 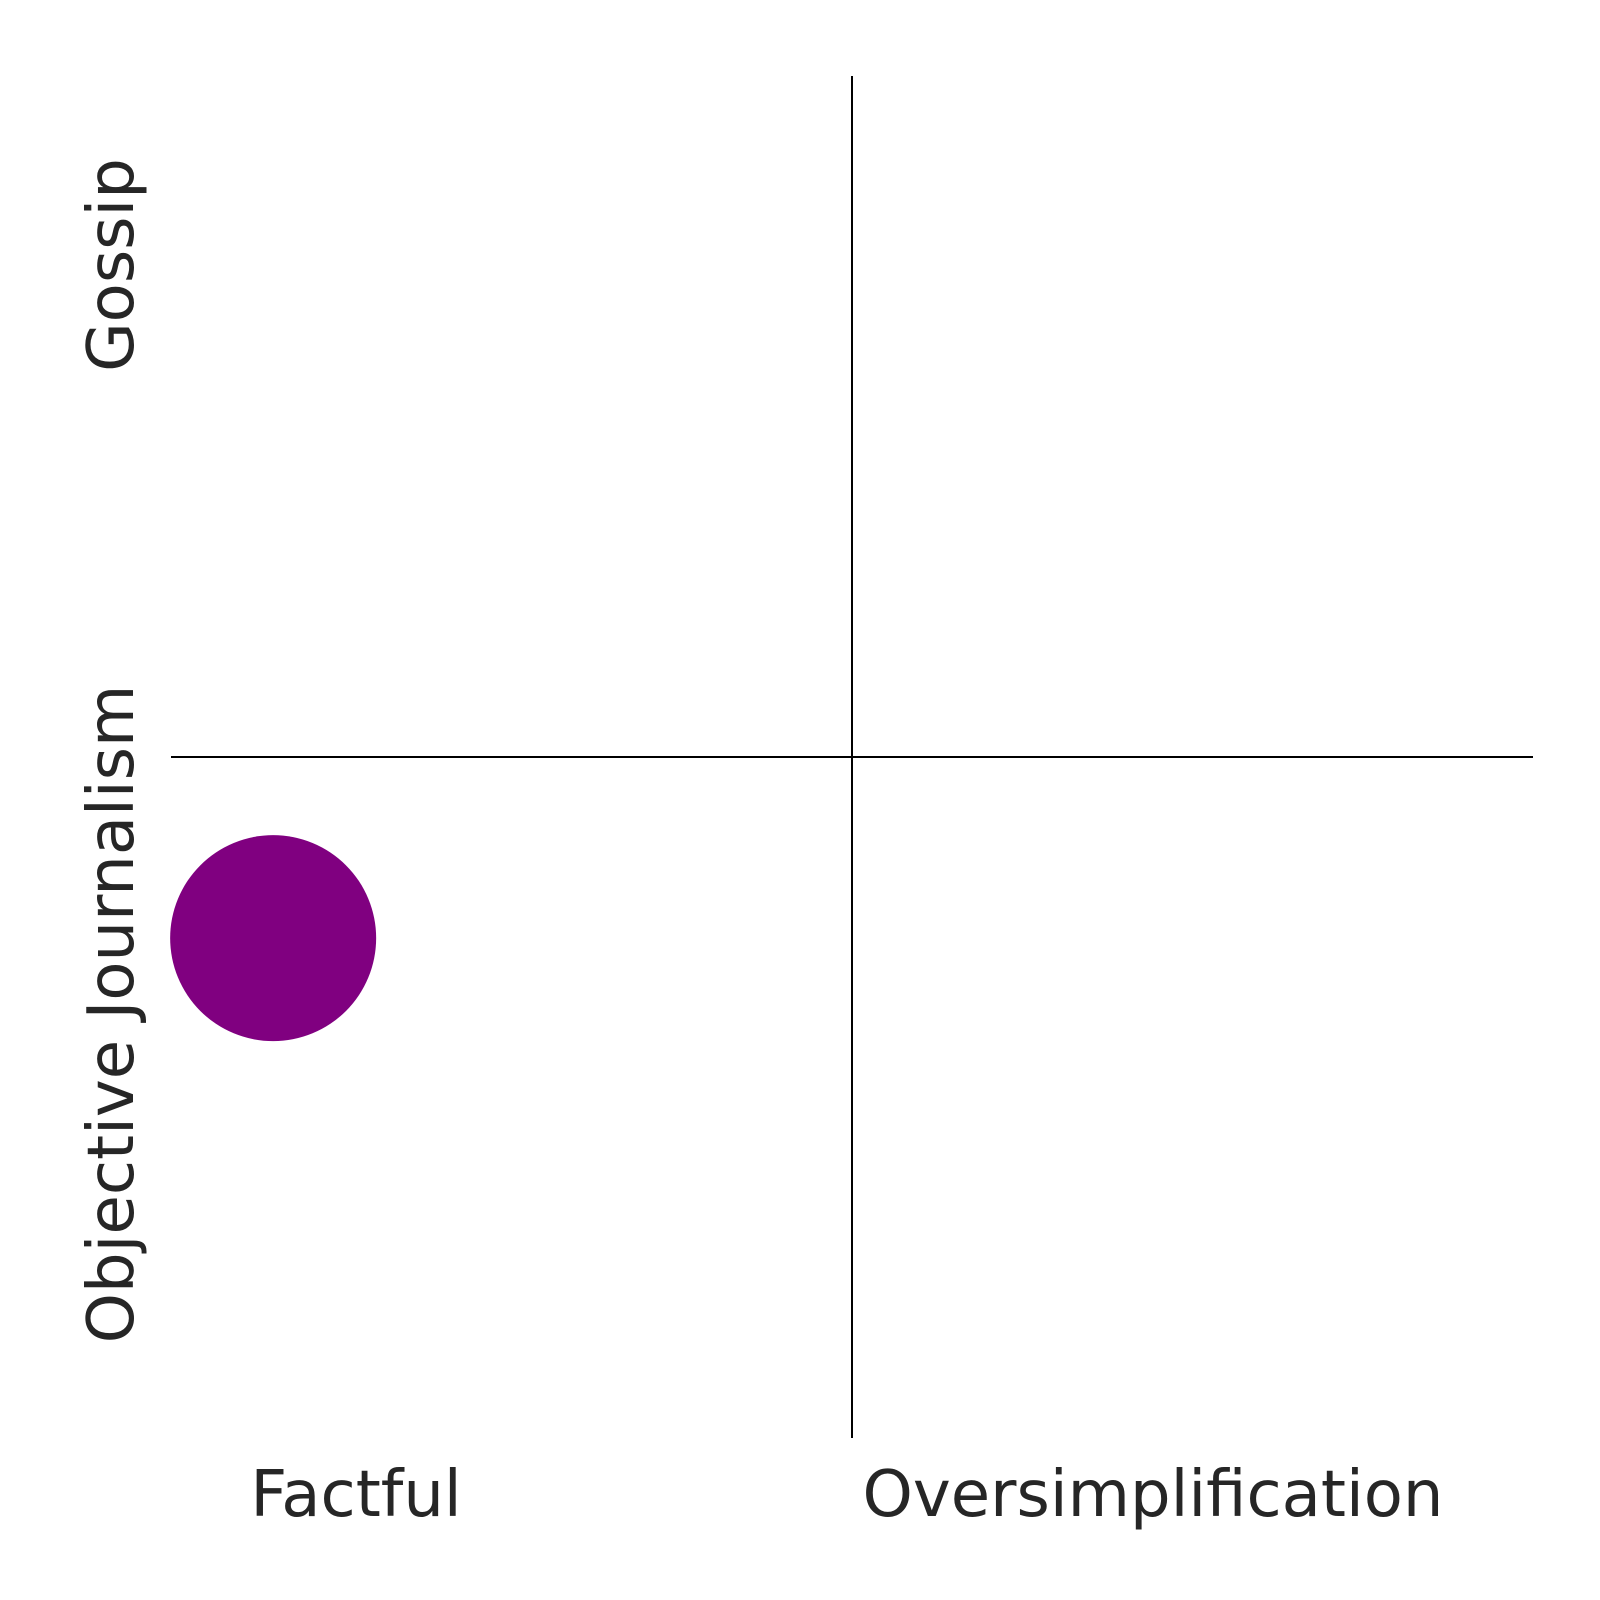 I want to click on y-axis-label-top: Gossip, so click(x=112, y=265).